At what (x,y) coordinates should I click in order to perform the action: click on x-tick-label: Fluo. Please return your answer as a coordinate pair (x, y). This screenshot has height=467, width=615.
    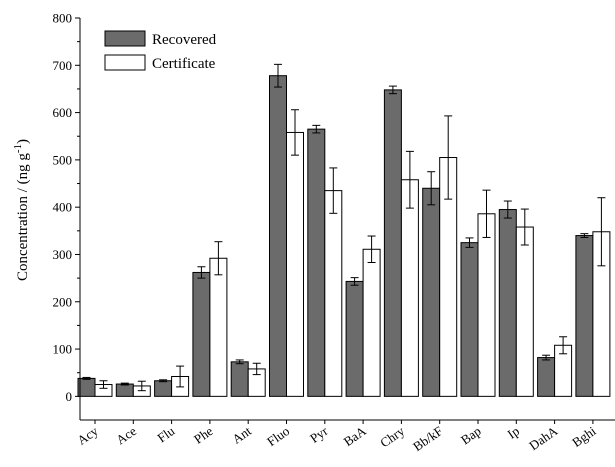
    Looking at the image, I should click on (278, 436).